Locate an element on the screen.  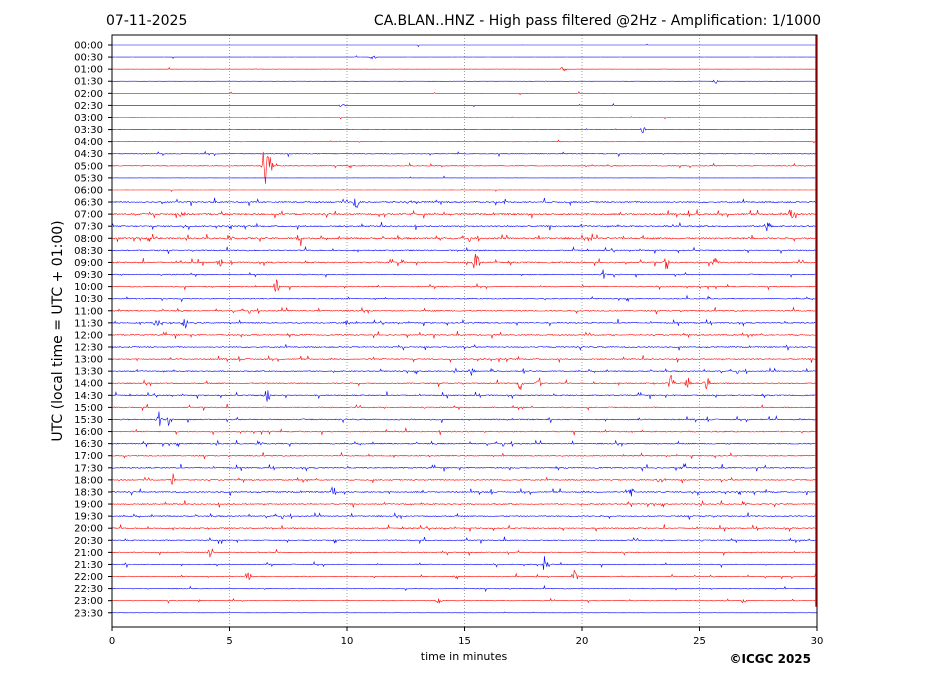
y-tick-label-40: 20:00 is located at coordinates (88, 529).